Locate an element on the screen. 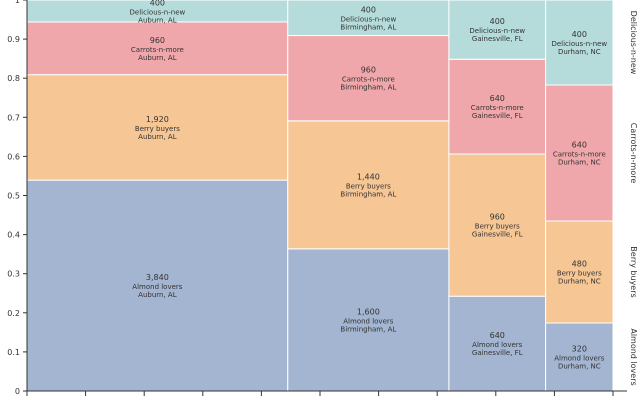 This screenshot has width=640, height=400. cell-durham-nc-delicious-n-new-label-count: 400 is located at coordinates (579, 34).